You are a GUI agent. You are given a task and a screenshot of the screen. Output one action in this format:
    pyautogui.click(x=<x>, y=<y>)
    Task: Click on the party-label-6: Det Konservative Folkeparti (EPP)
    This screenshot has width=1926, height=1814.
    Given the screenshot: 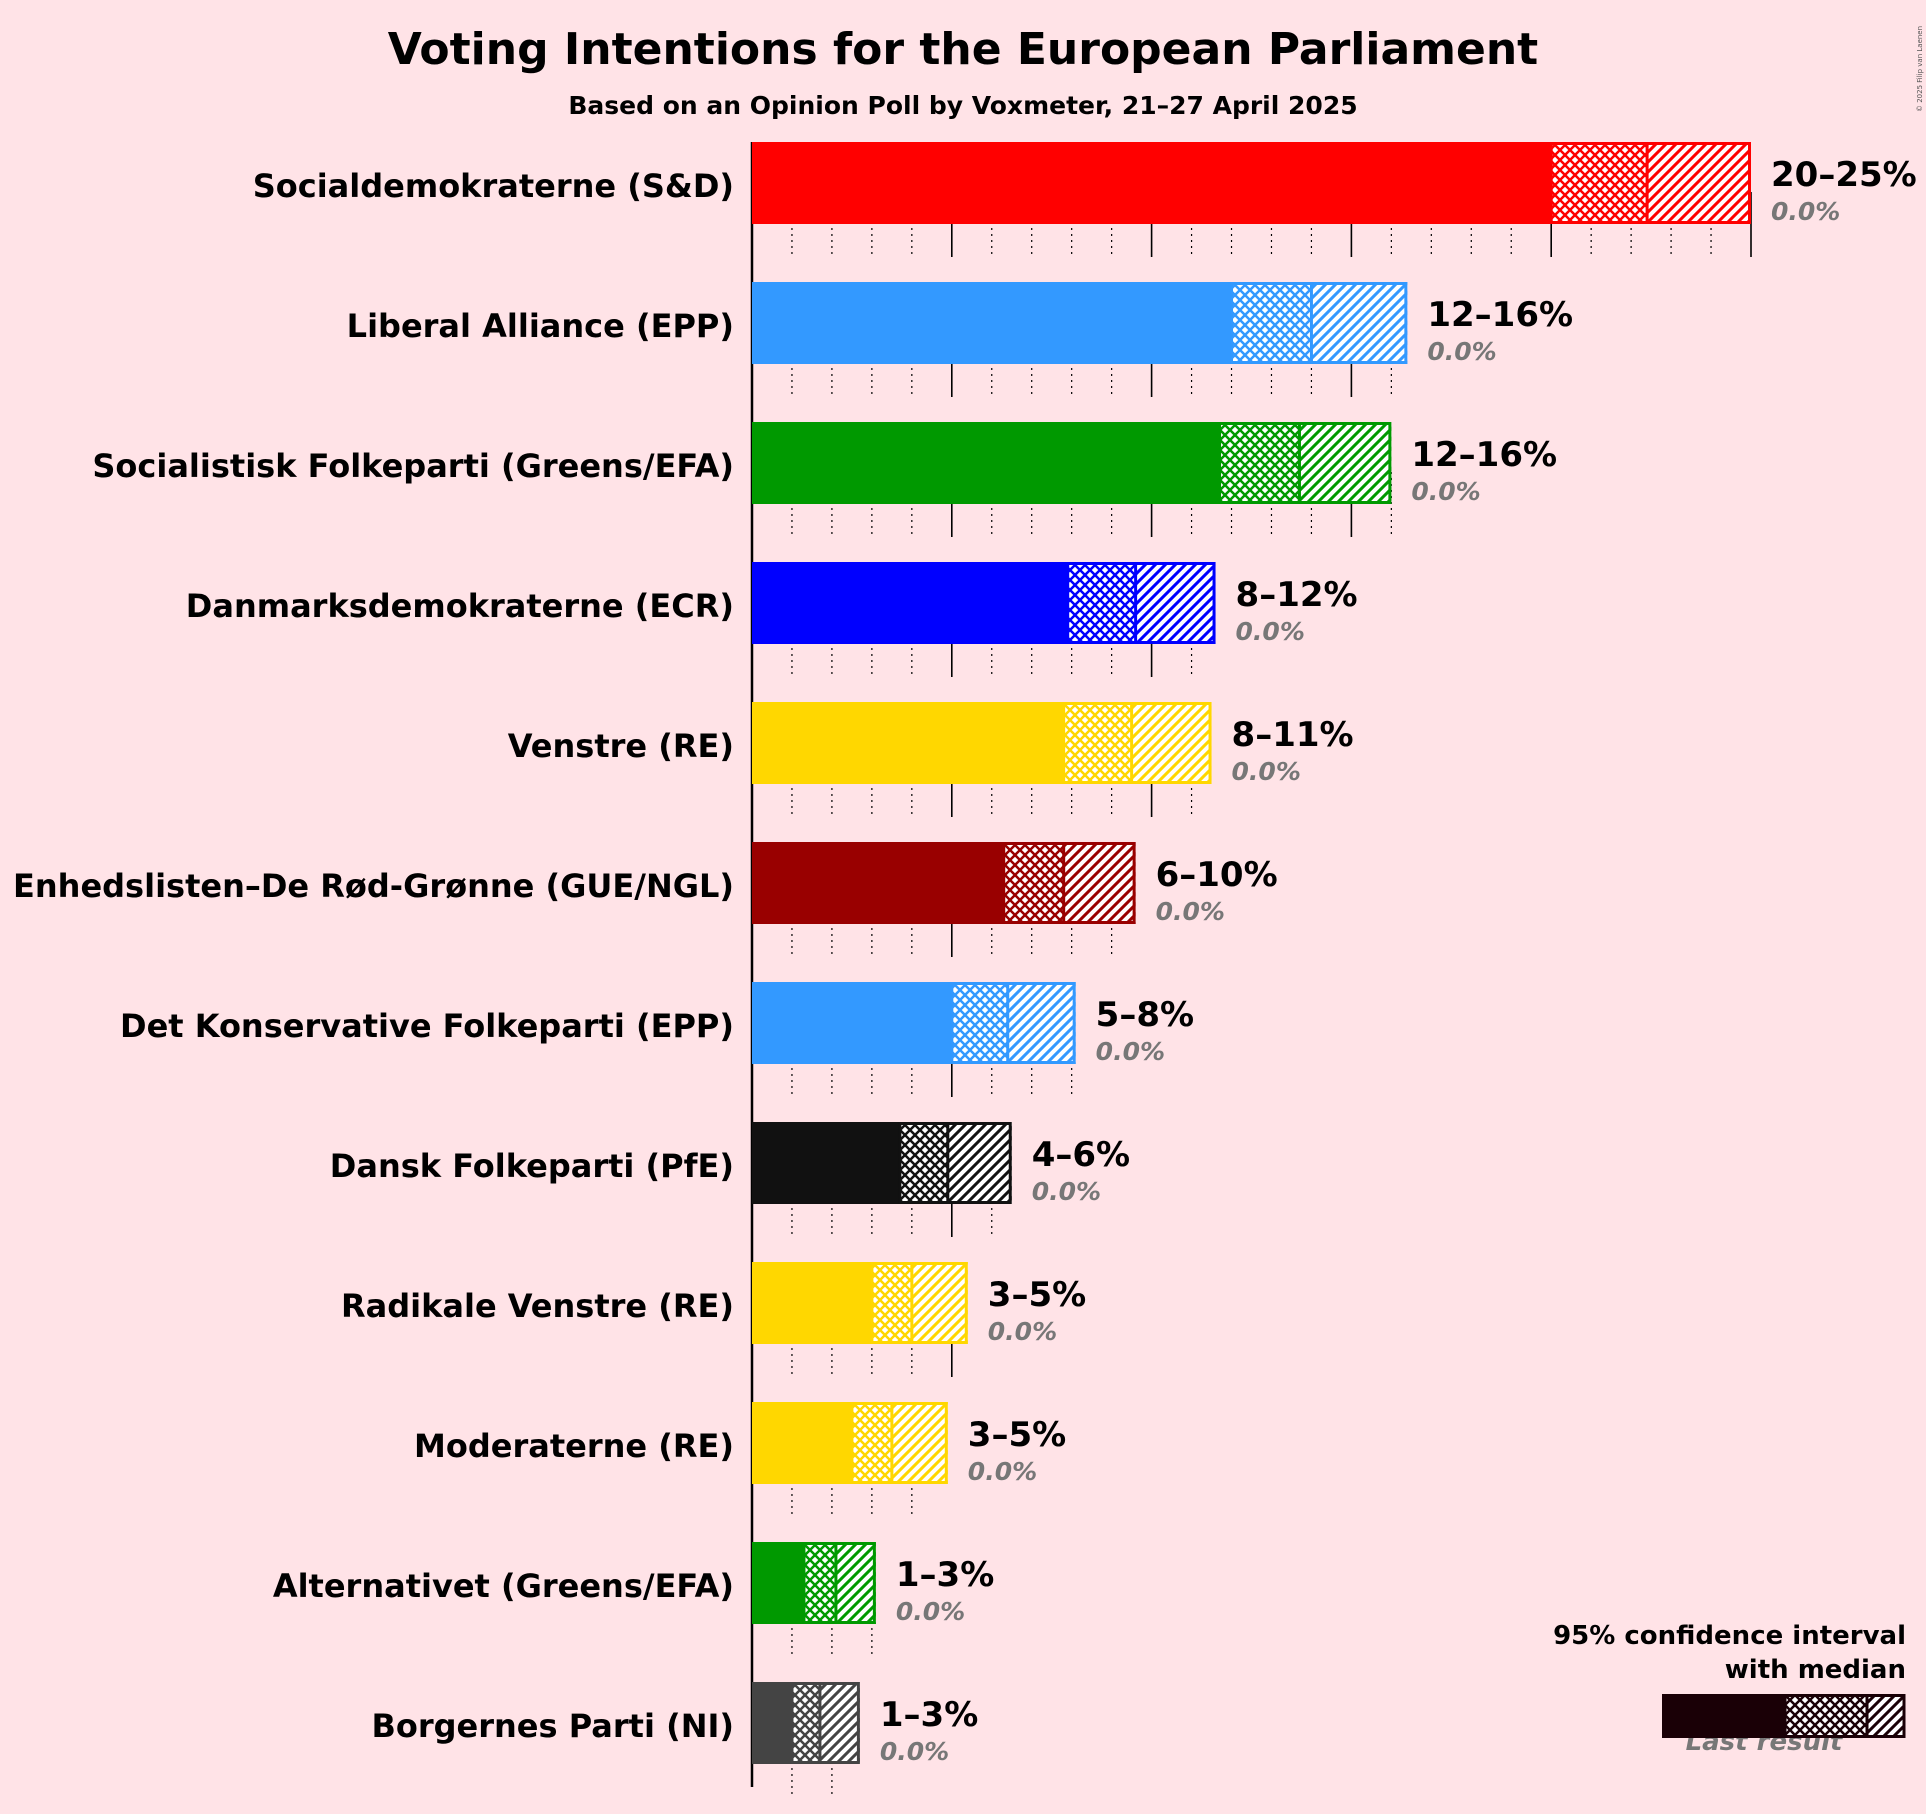 What is the action you would take?
    pyautogui.click(x=427, y=1026)
    